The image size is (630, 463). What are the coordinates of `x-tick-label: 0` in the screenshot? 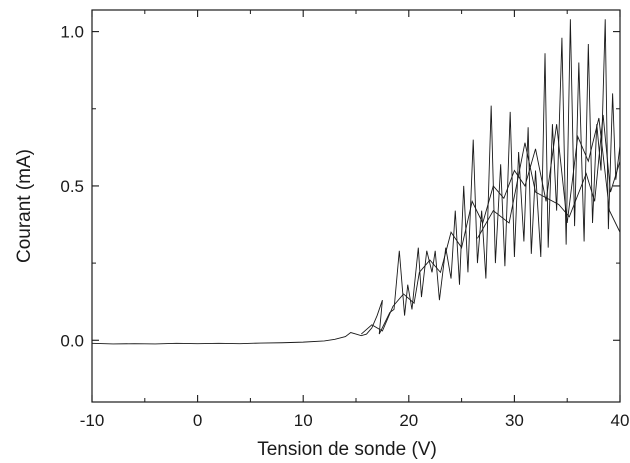 It's located at (197, 420).